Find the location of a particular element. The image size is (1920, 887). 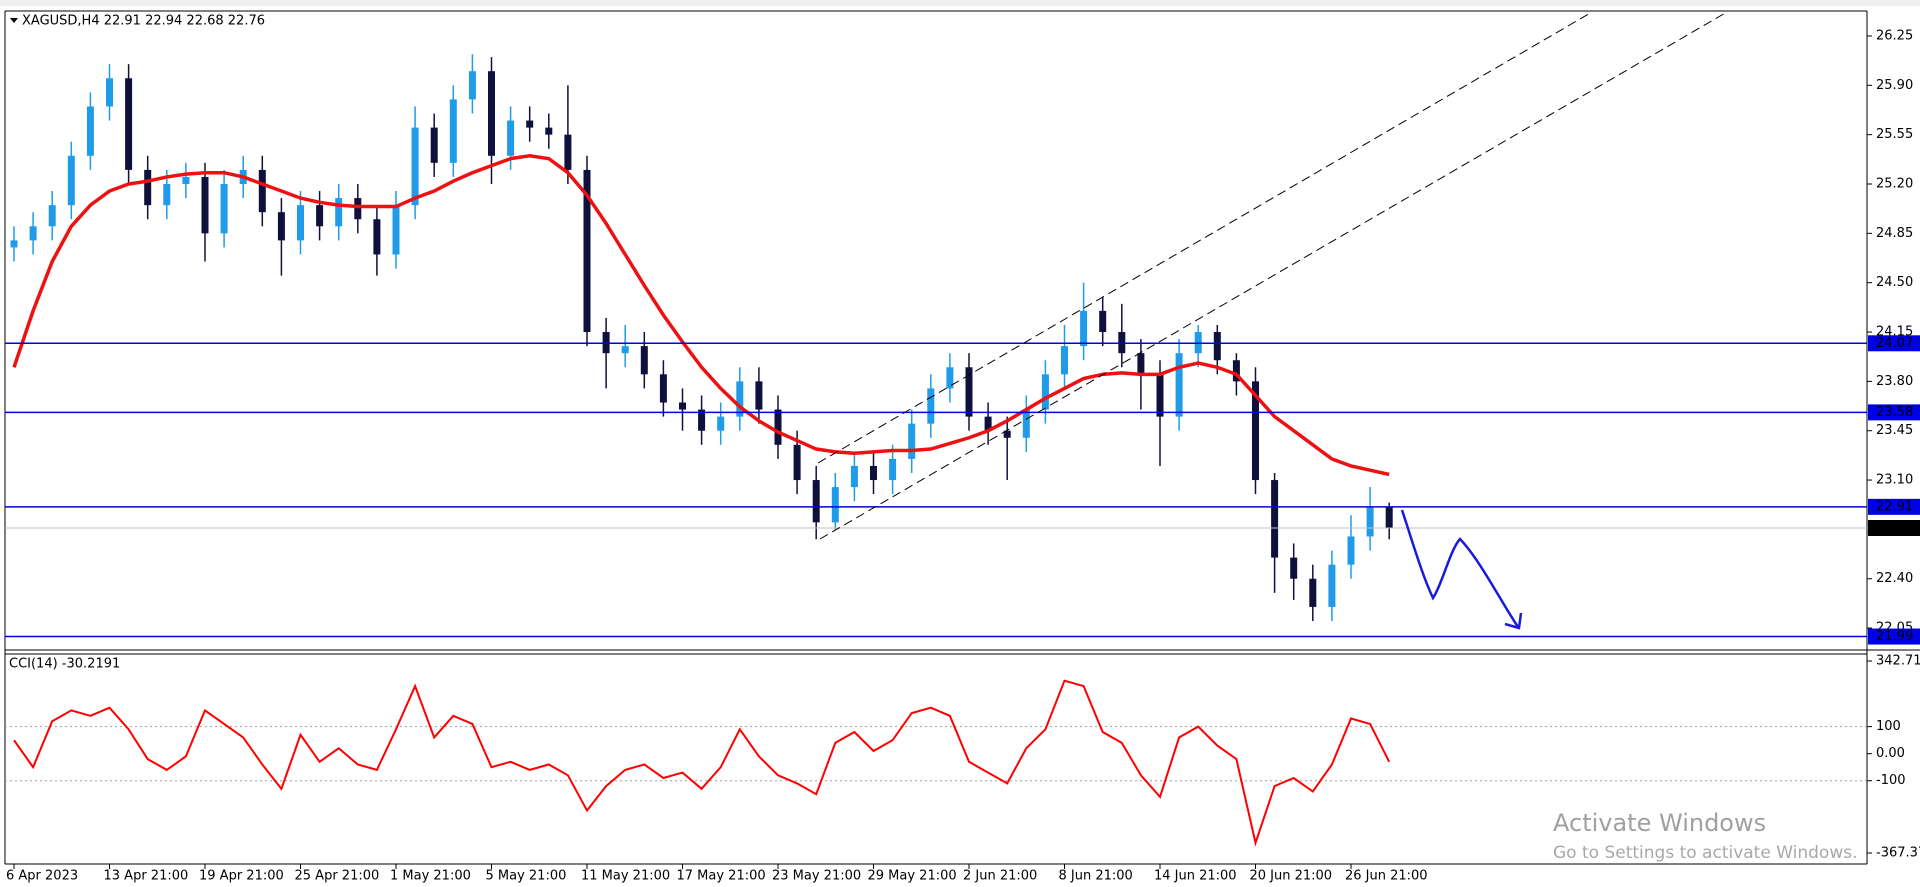

y-tick-label: -100 is located at coordinates (1891, 780).